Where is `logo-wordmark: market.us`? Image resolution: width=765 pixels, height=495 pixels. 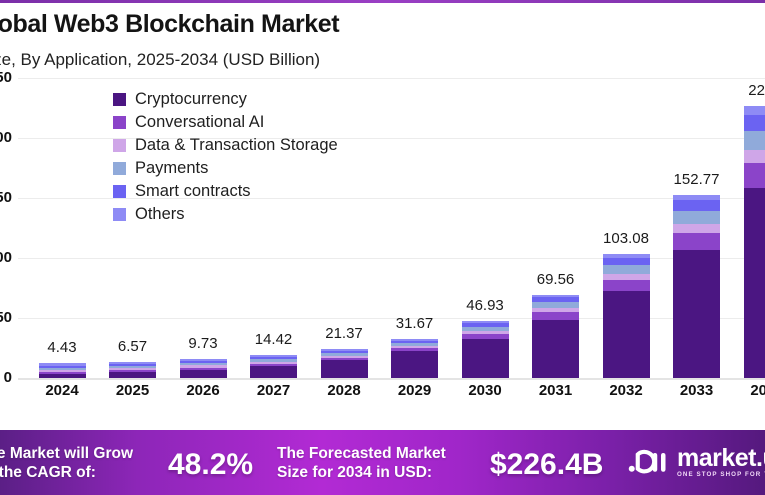 logo-wordmark: market.us is located at coordinates (721, 458).